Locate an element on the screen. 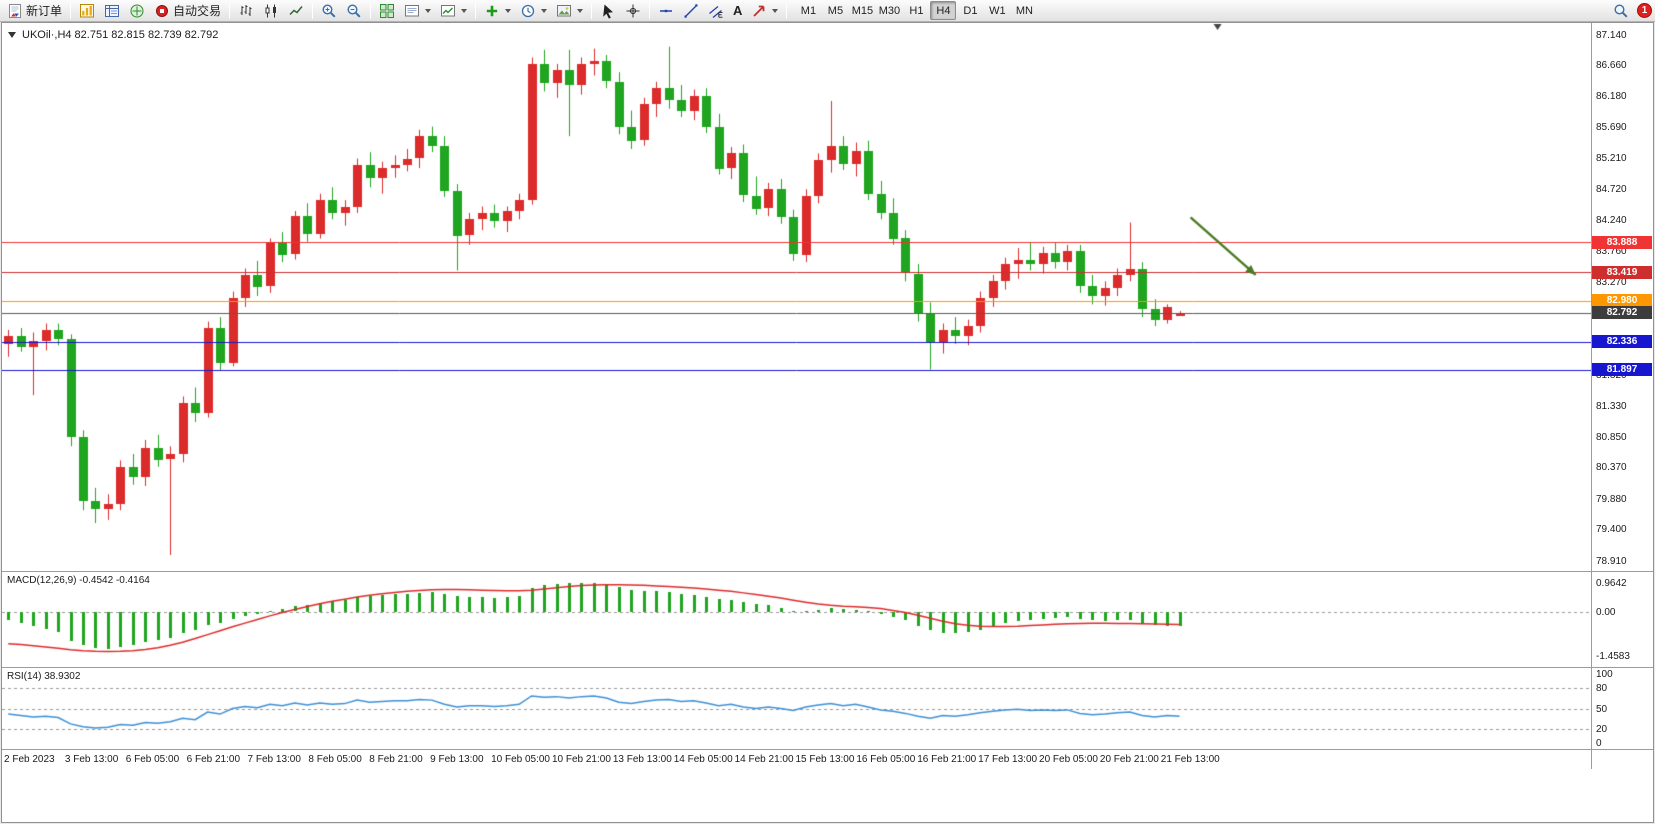 The height and width of the screenshot is (824, 1655). arrows-tool-button is located at coordinates (764, 11).